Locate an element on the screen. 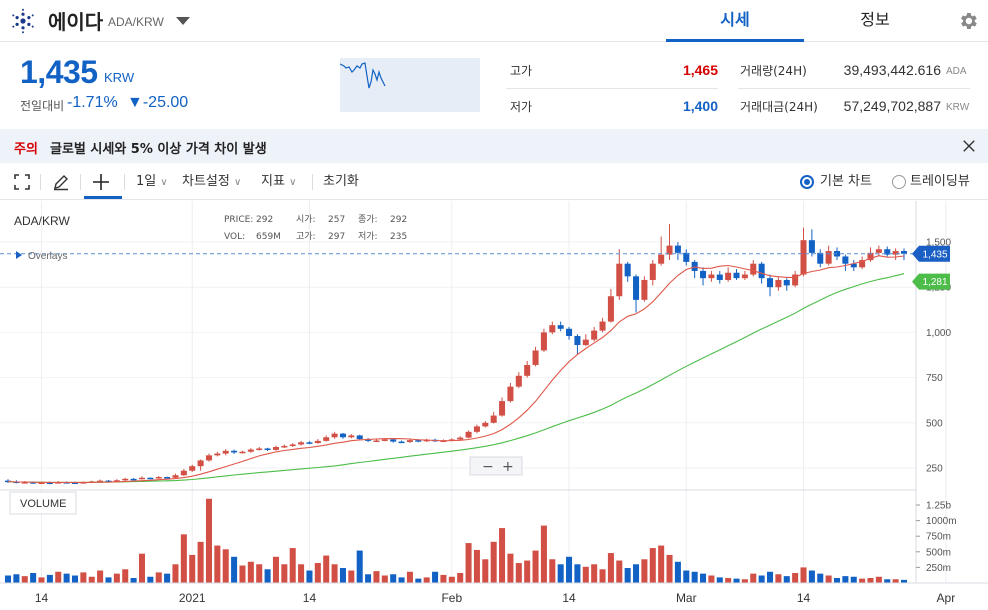  chart-toolbar: 1일 ∨ 차트설정 ∨ 지표 ∨ 초기화 기본 차트 트레이딩뷰 is located at coordinates (494, 182).